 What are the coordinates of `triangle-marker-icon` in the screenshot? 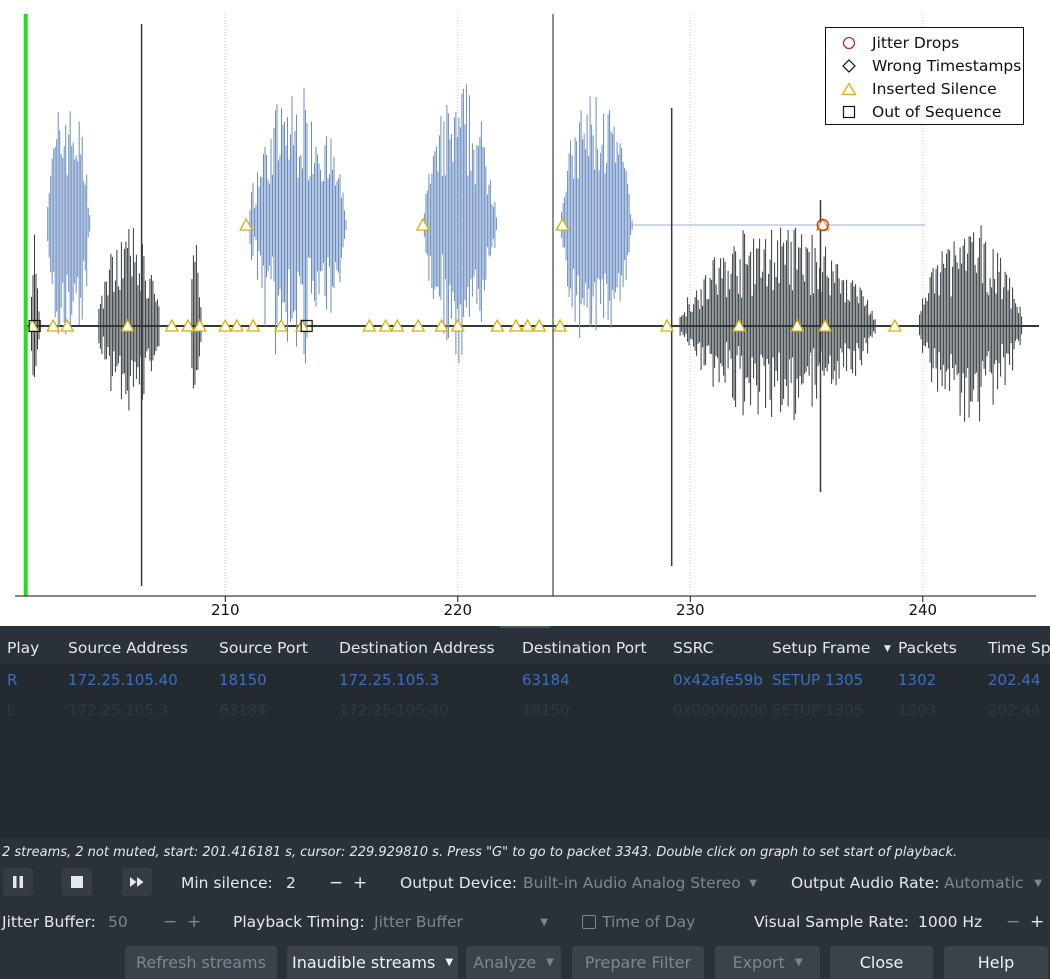 It's located at (849, 88).